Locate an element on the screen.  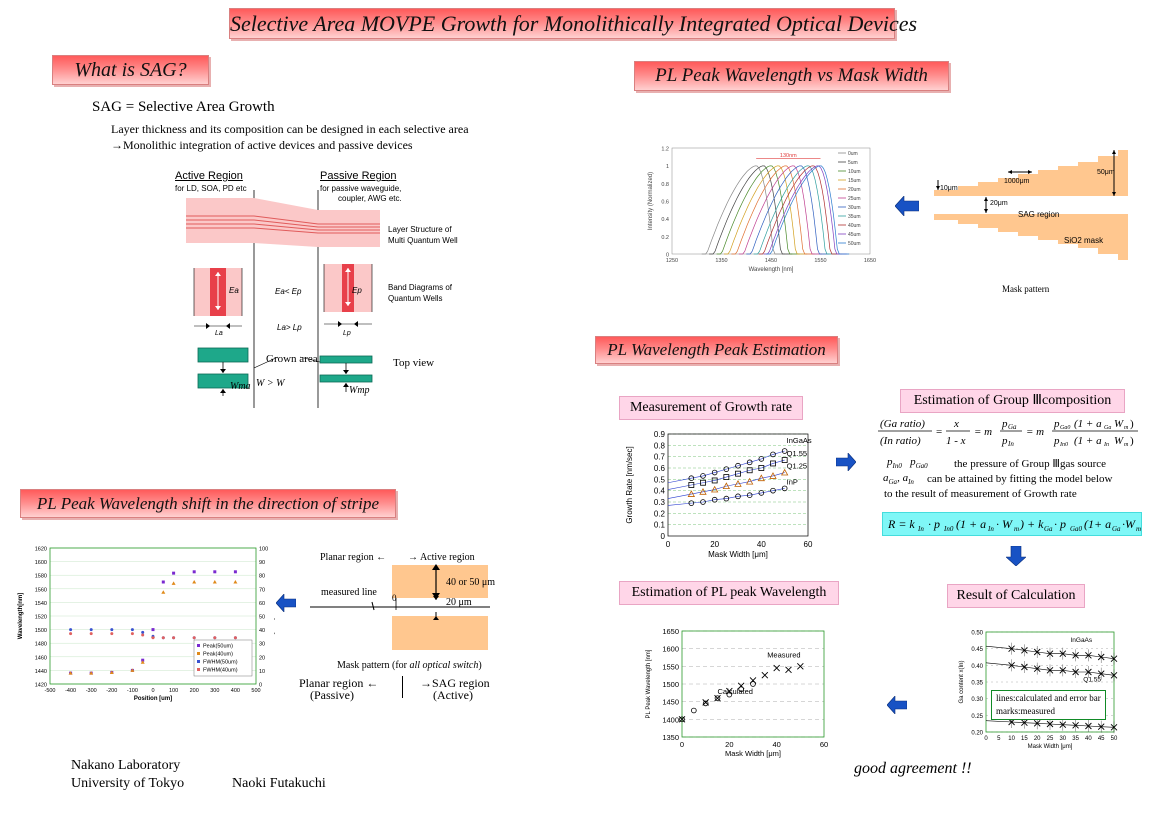
stripe-width-label: 40 or 50 μm is located at coordinates (470, 582).